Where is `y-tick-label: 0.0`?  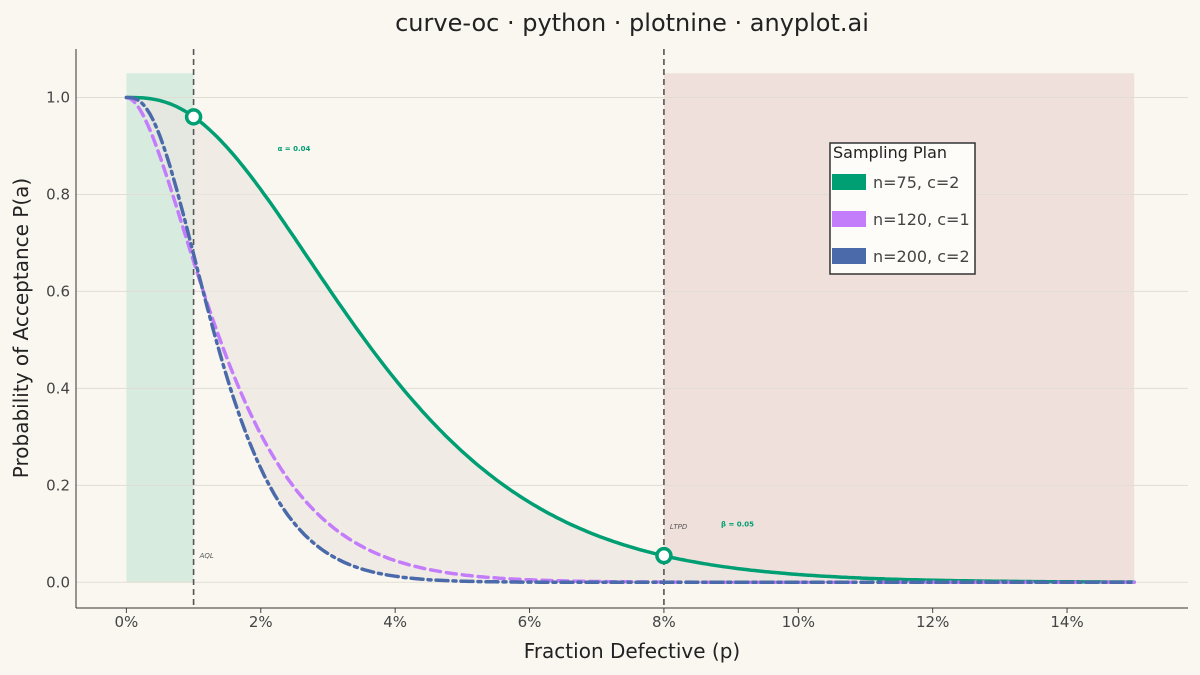 y-tick-label: 0.0 is located at coordinates (58, 582).